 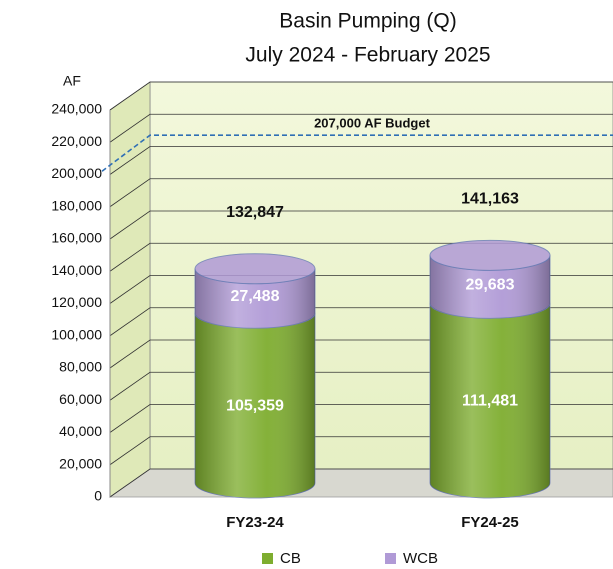 What do you see at coordinates (290, 558) in the screenshot?
I see `legend-label: CB` at bounding box center [290, 558].